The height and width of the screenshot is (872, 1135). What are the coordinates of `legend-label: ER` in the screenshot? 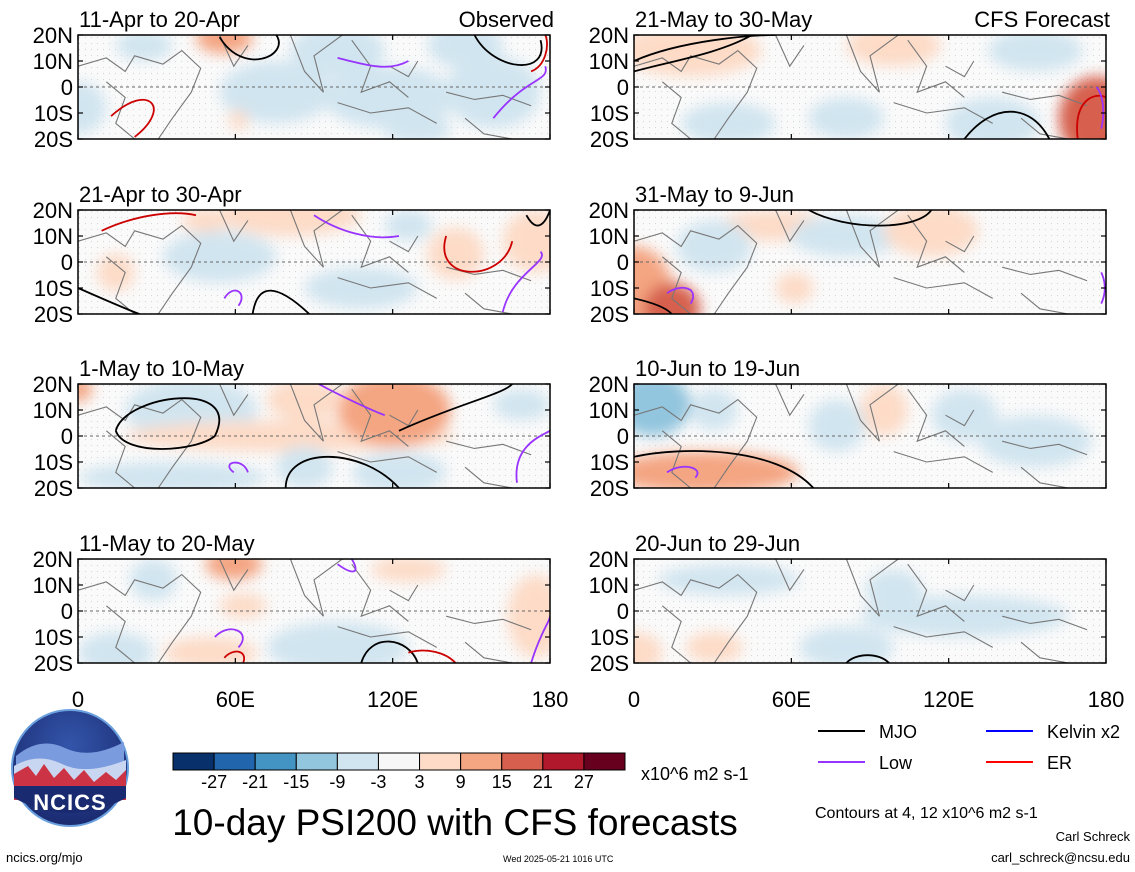 It's located at (1059, 763).